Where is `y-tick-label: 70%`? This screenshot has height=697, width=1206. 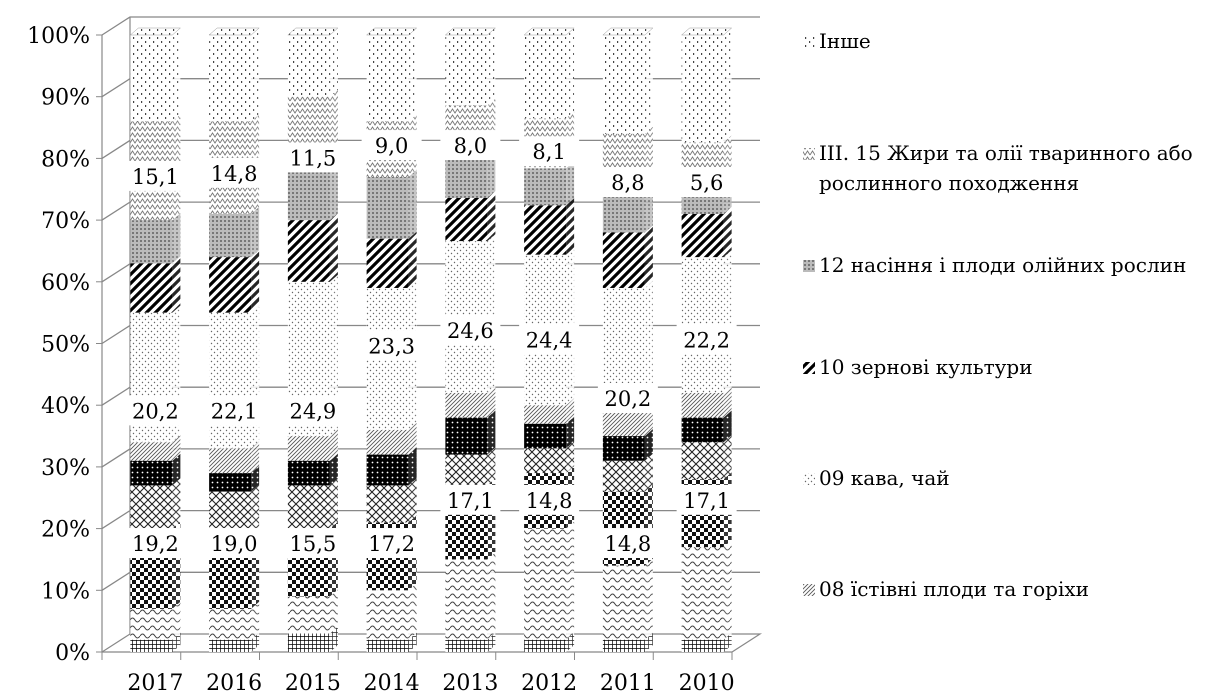
y-tick-label: 70% is located at coordinates (65, 221).